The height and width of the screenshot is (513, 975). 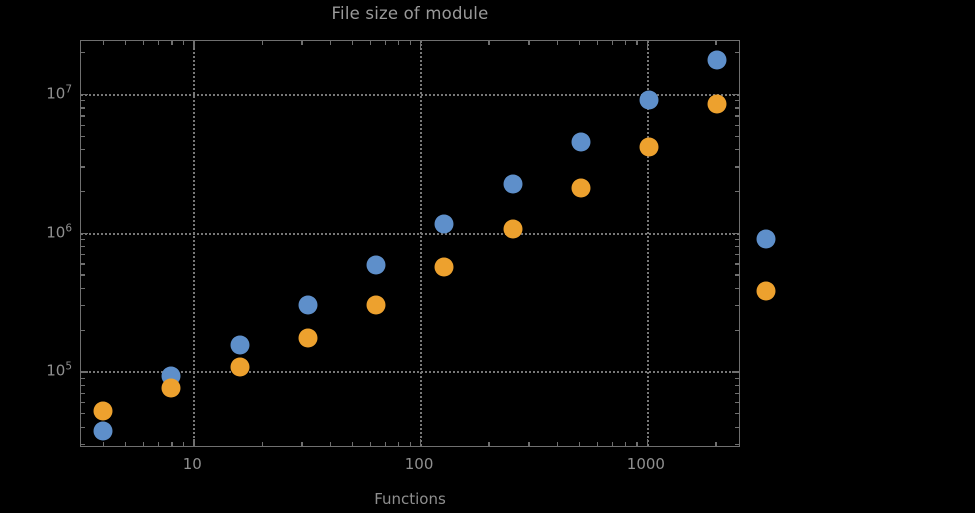 What do you see at coordinates (59, 232) in the screenshot?
I see `y-tick-label: 10⁶` at bounding box center [59, 232].